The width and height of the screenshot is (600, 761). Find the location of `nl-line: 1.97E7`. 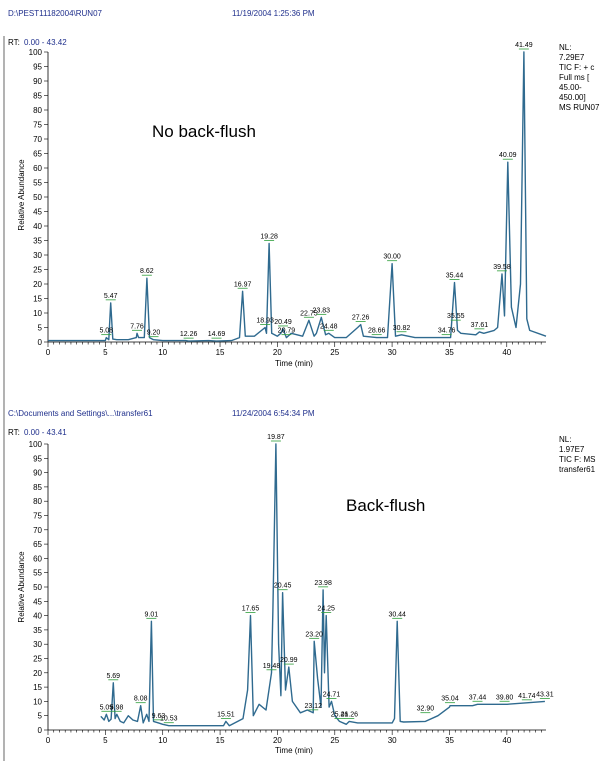

nl-line: 1.97E7 is located at coordinates (572, 449).